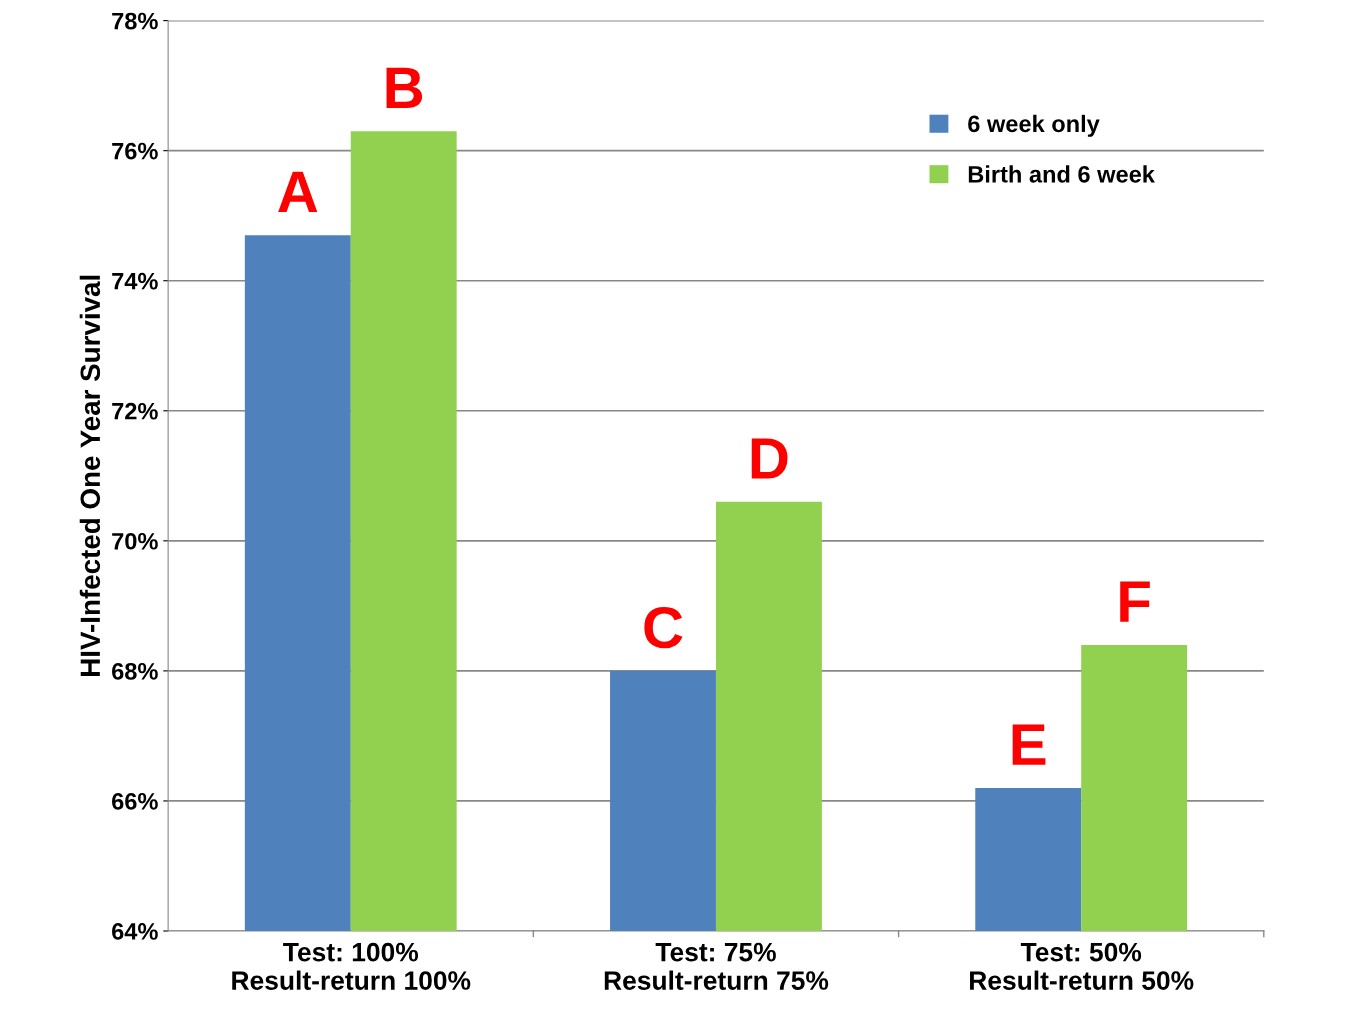 The image size is (1356, 1031). I want to click on y-tick-label: 70%, so click(135, 541).